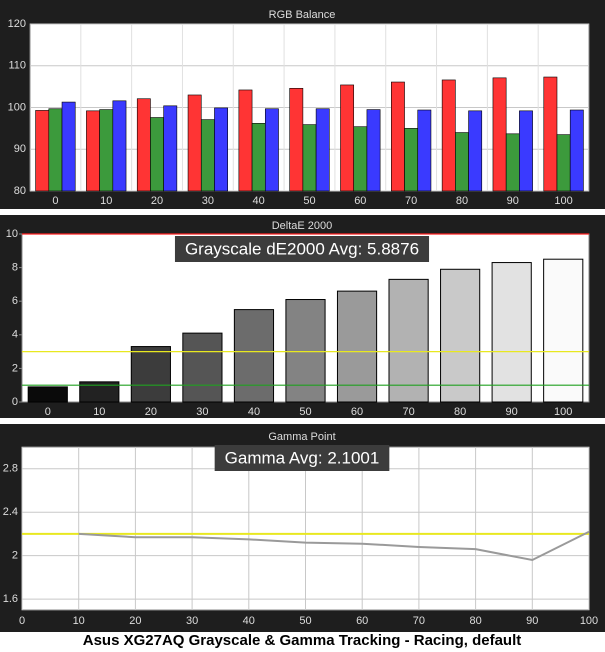 The image size is (605, 652). Describe the element at coordinates (334, 546) in the screenshot. I see `gamma-line` at that location.